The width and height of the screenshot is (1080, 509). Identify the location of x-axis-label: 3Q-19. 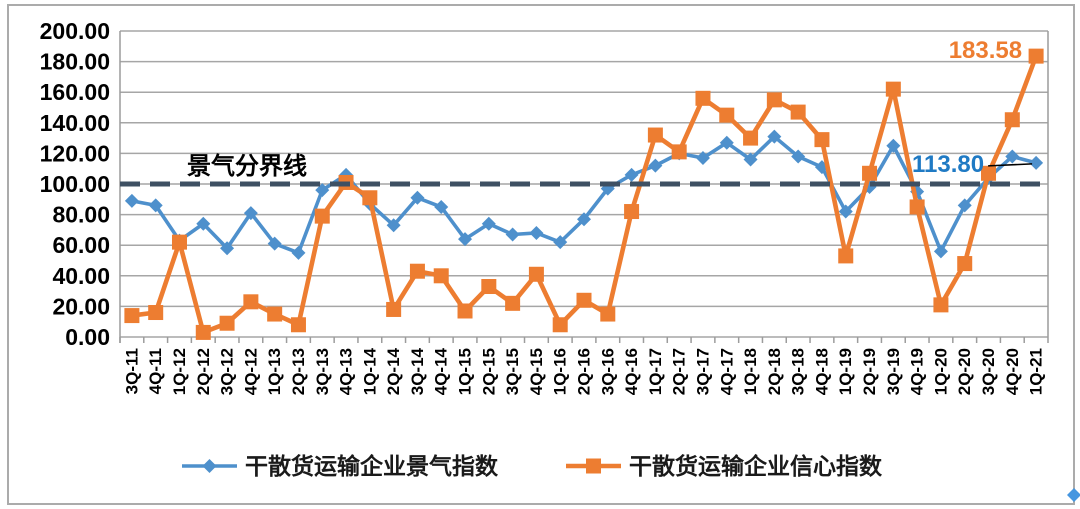
(893, 371).